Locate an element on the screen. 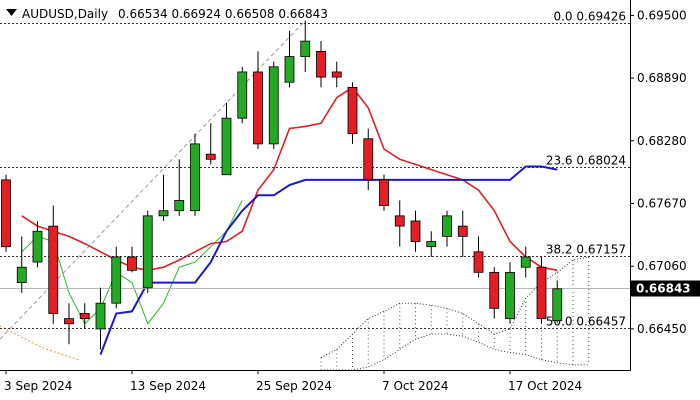 The width and height of the screenshot is (700, 400). current-price-tag: 0.66843 is located at coordinates (665, 288).